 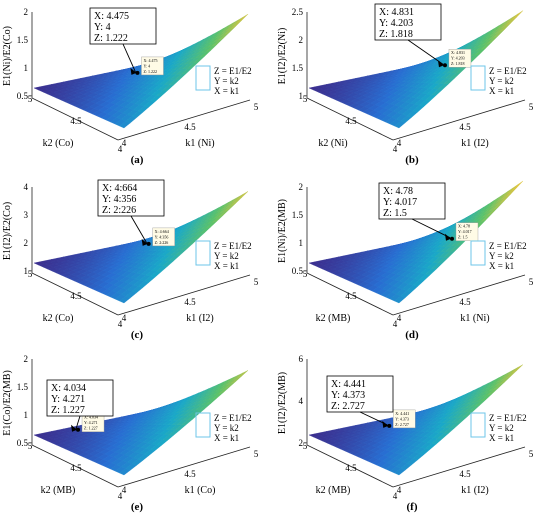 I want to click on datatip-text: Z: 2:226, so click(x=119, y=210).